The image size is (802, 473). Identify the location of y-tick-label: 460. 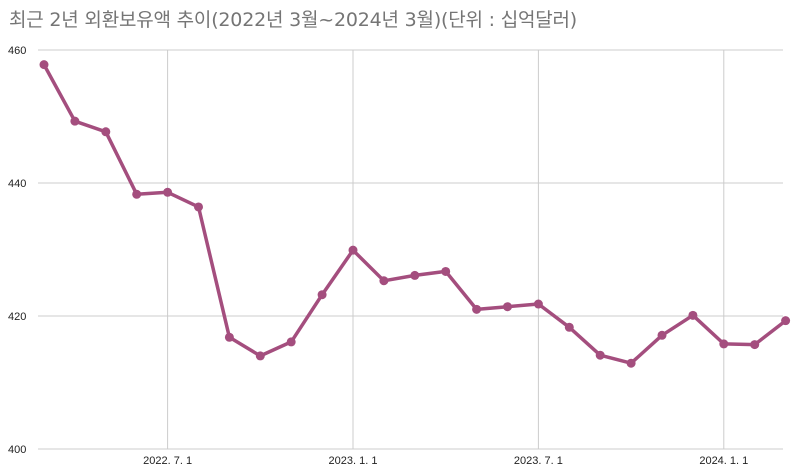
(17, 51).